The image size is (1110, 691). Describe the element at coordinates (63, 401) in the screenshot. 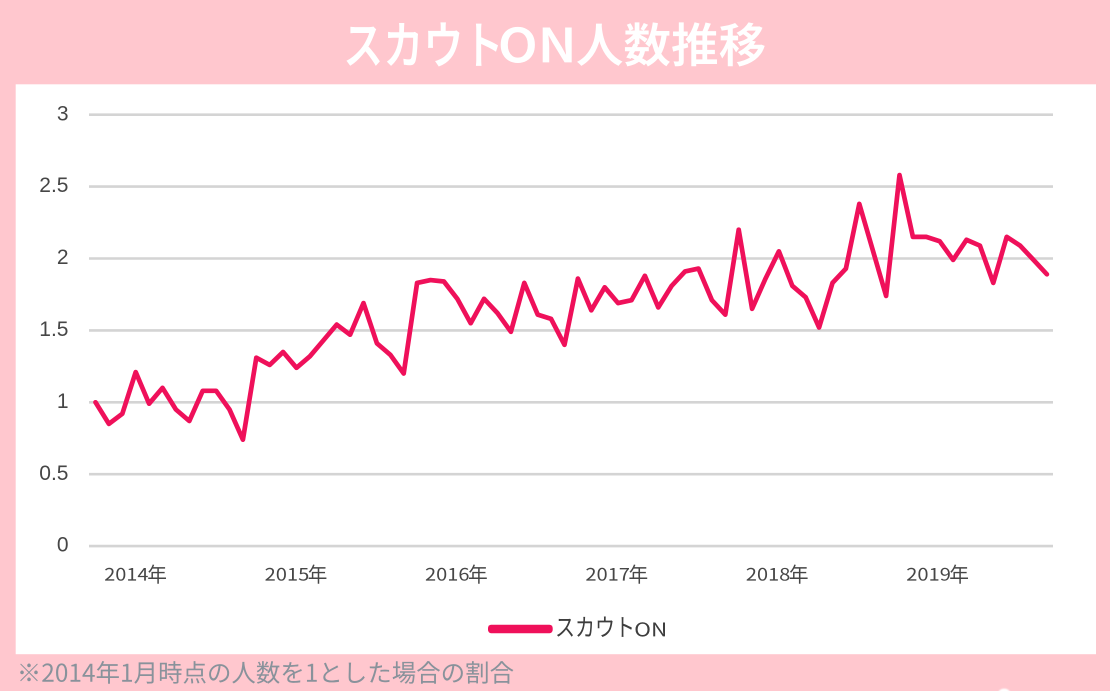

I see `svg-text: 1` at that location.